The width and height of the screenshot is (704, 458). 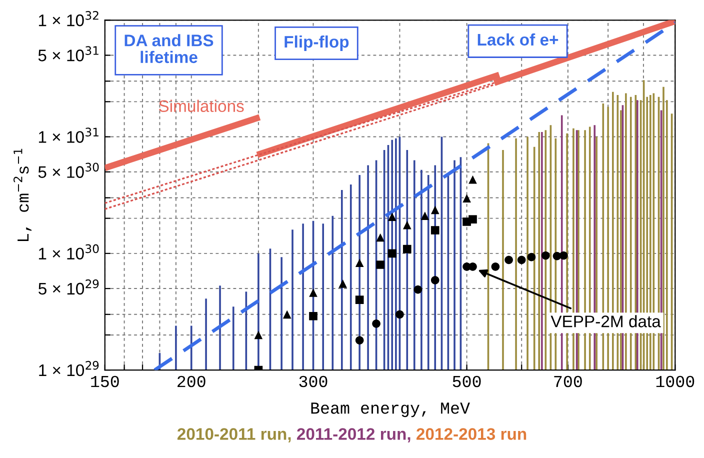 What do you see at coordinates (201, 106) in the screenshot?
I see `annotation: Simulations` at bounding box center [201, 106].